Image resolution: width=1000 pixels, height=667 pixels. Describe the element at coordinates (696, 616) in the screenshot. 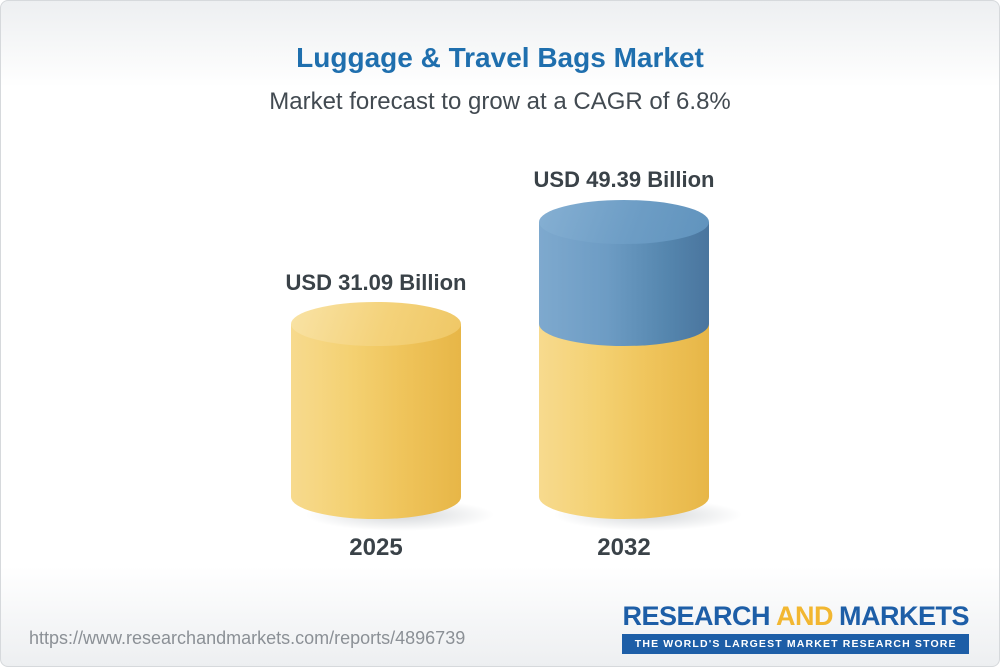

I see `logo-word-research: RESEARCH` at that location.